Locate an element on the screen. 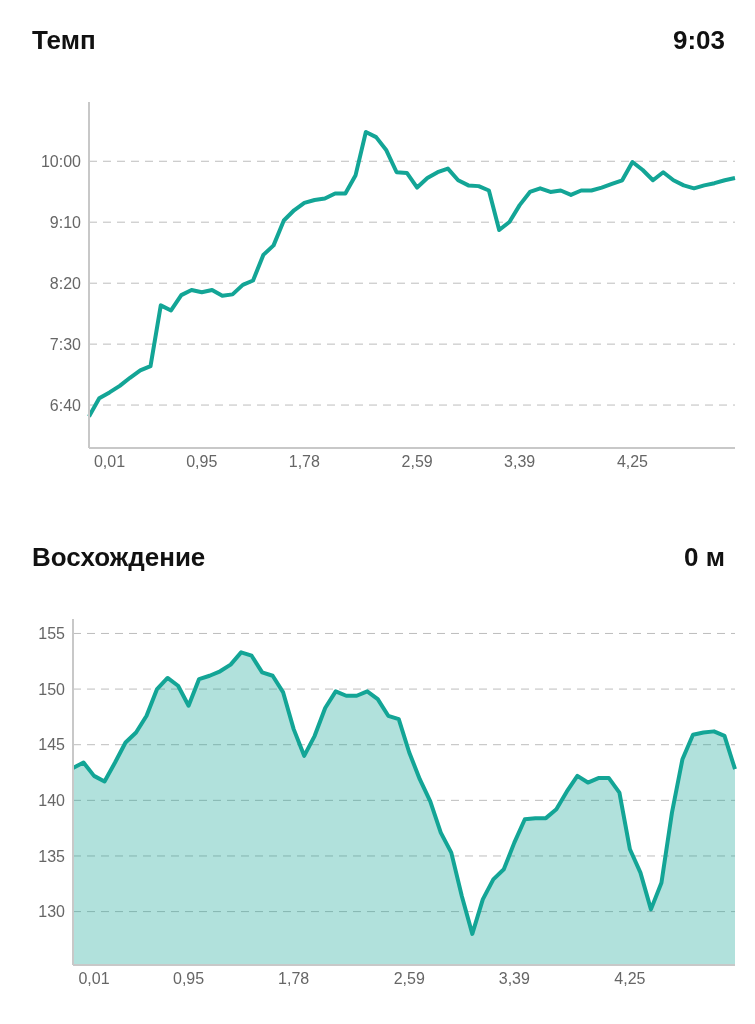 The height and width of the screenshot is (1024, 755). chart-title: Восхождение is located at coordinates (119, 557).